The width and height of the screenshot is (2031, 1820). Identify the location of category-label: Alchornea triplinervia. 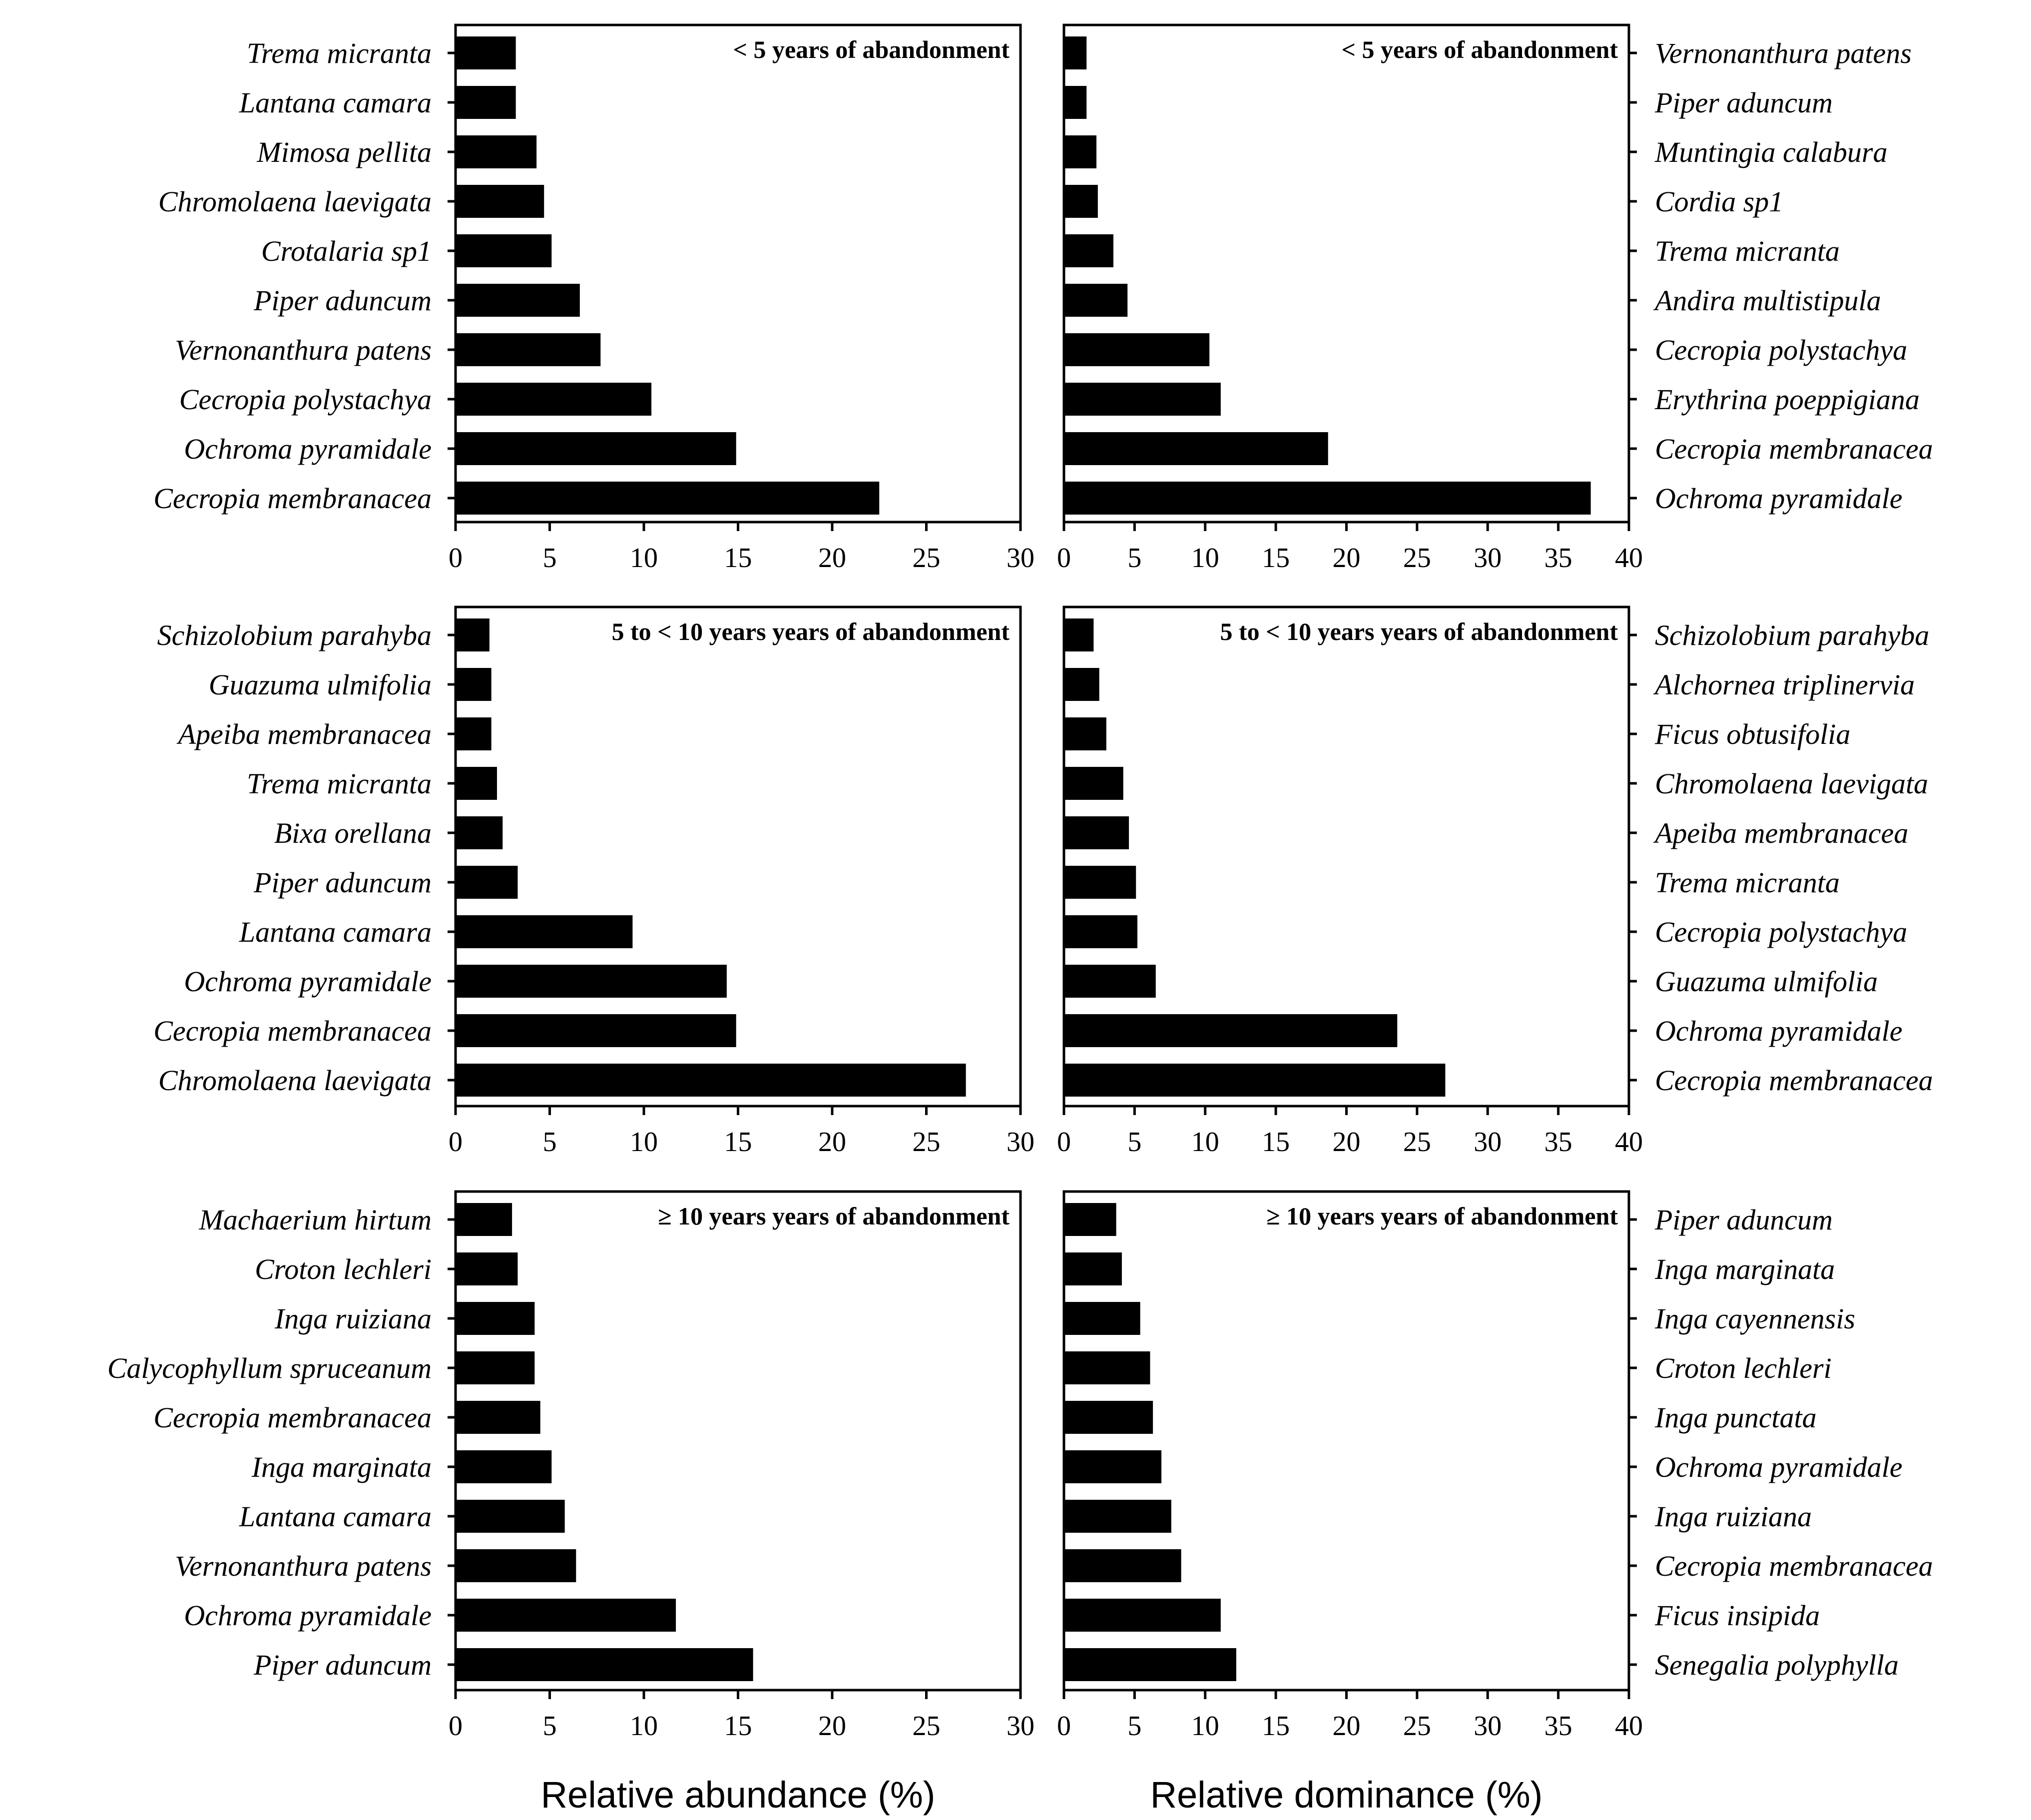
(1784, 684).